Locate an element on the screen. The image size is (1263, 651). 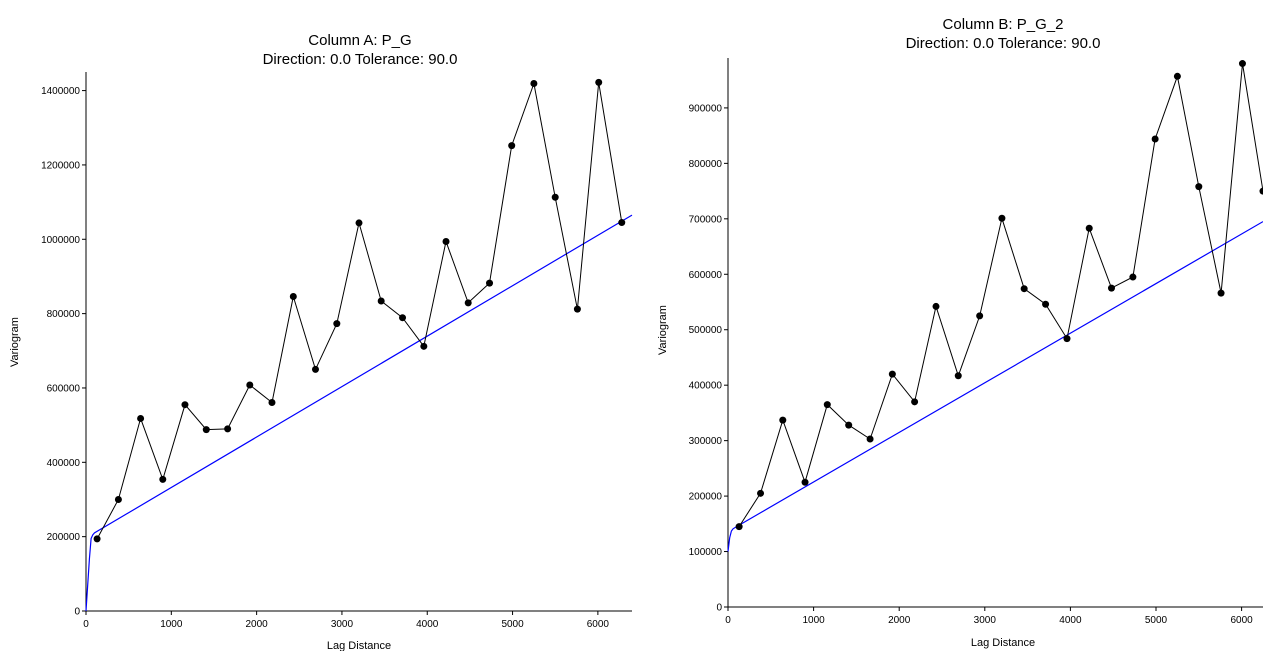
left-y-tick-label: 1400000 is located at coordinates (60, 91).